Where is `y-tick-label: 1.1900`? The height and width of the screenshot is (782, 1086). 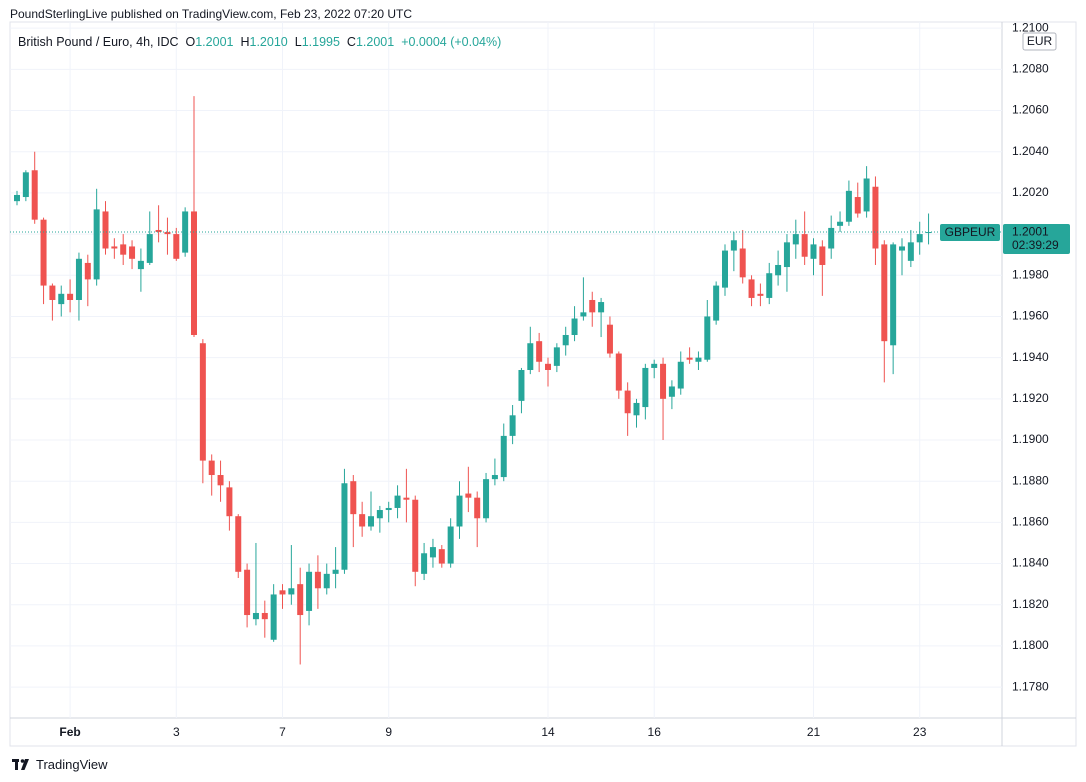 y-tick-label: 1.1900 is located at coordinates (1030, 439).